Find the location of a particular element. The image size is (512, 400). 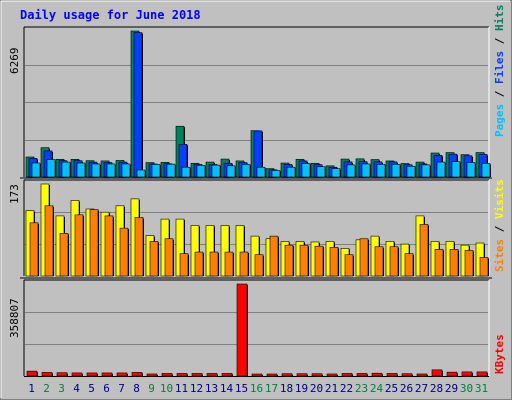

x-label-day-8: 8 is located at coordinates (136, 388).